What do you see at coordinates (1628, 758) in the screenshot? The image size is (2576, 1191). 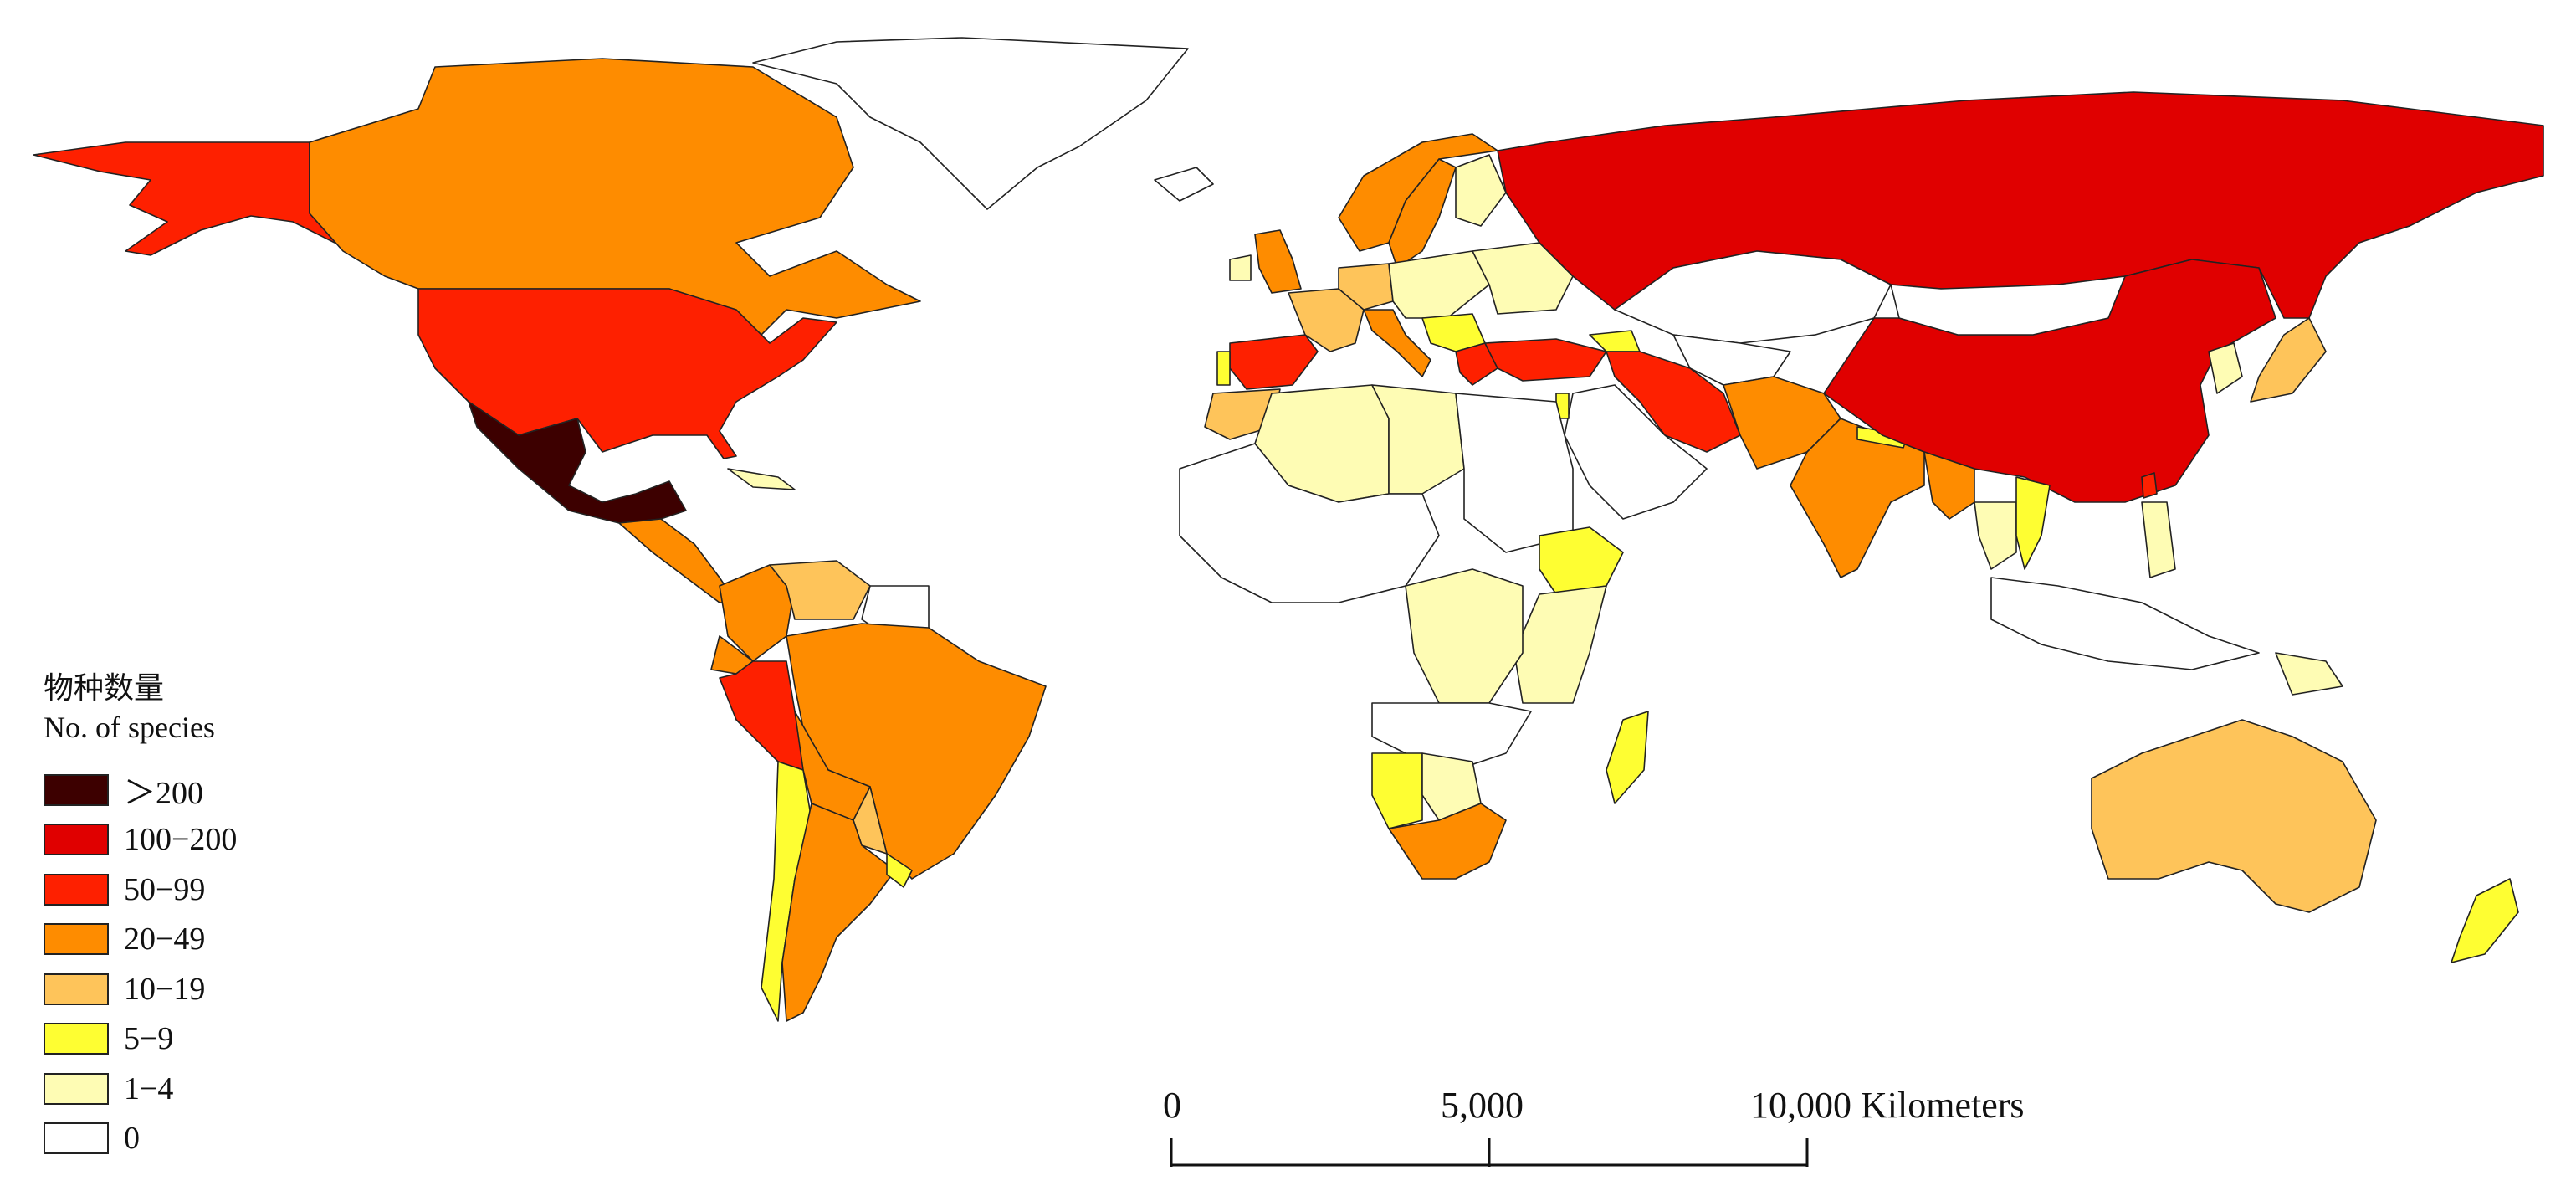 I see `country-madagascar` at bounding box center [1628, 758].